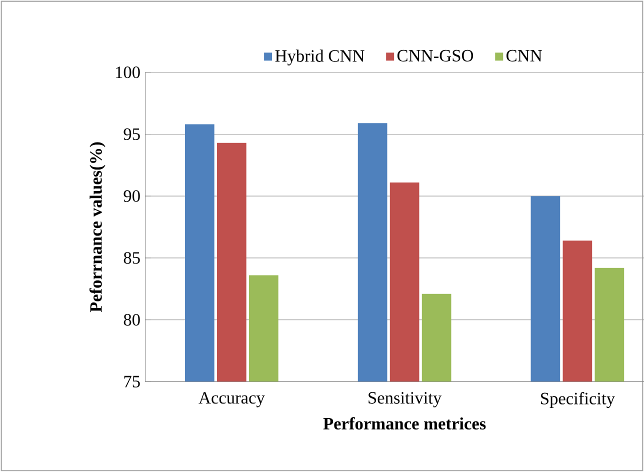  What do you see at coordinates (319, 58) in the screenshot?
I see `legend-label: Hybrid CNN` at bounding box center [319, 58].